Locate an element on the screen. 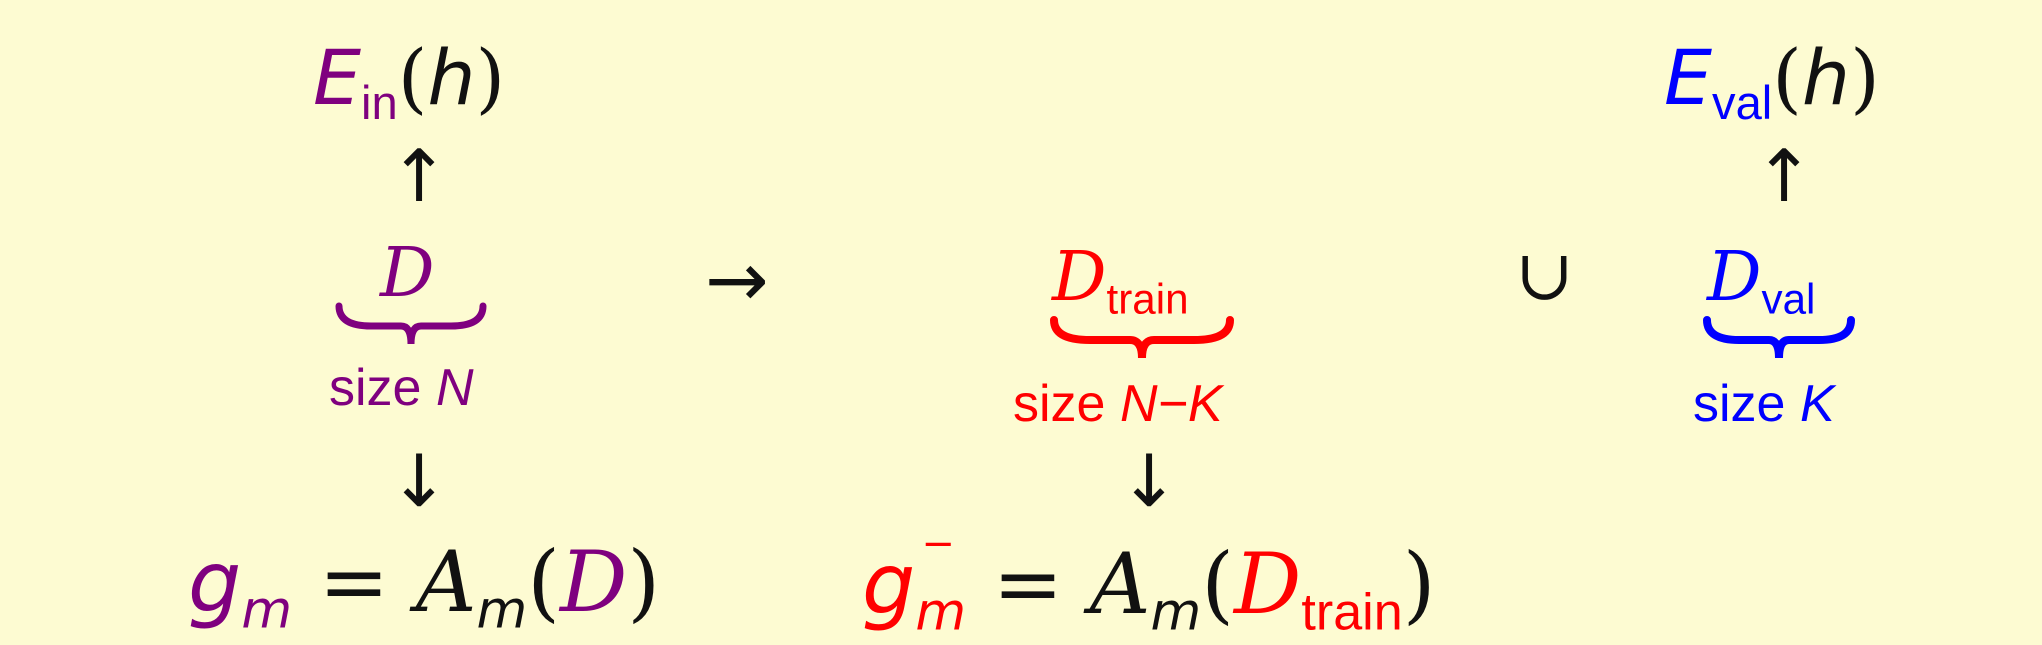  ein-label: Ein(h) is located at coordinates (409, 81).